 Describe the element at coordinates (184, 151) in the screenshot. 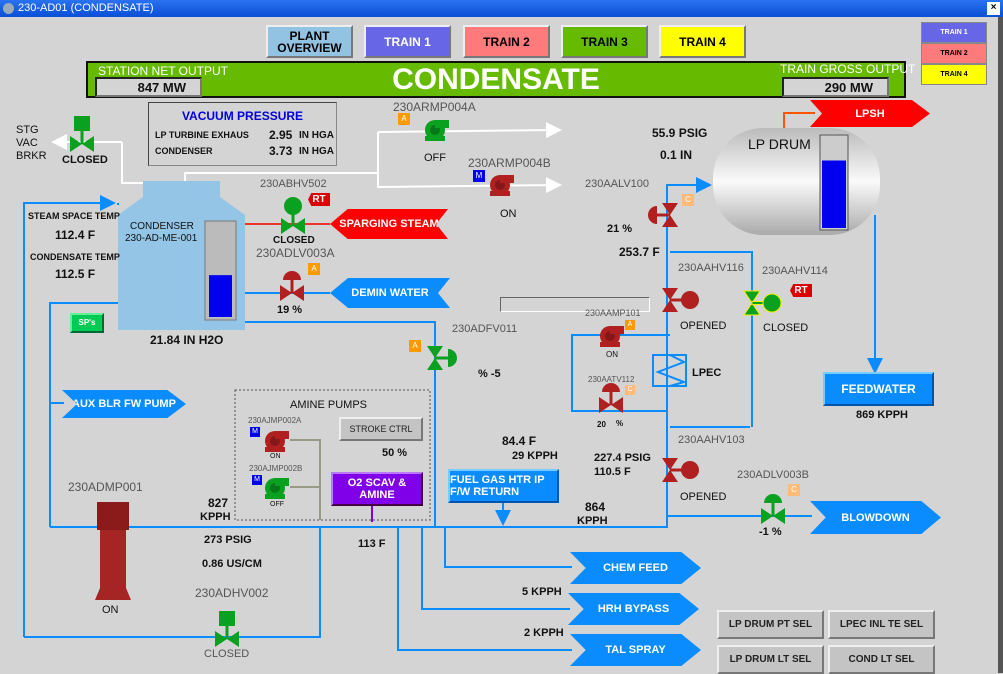

I see `vacuum-row-label: CONDENSER` at that location.